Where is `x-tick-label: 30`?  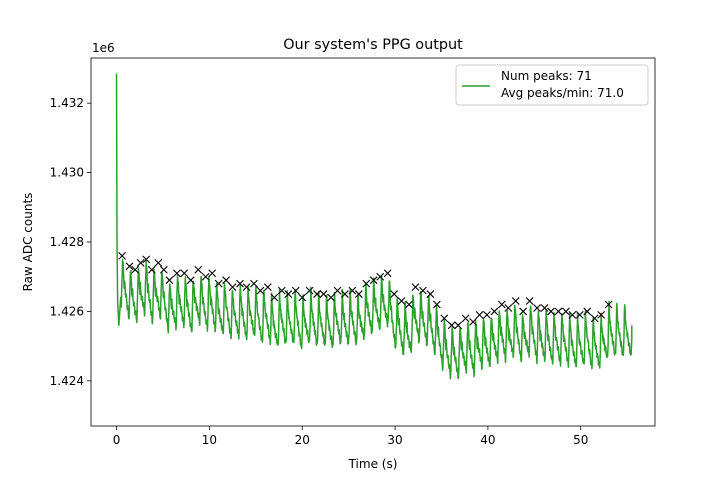 x-tick-label: 30 is located at coordinates (394, 440).